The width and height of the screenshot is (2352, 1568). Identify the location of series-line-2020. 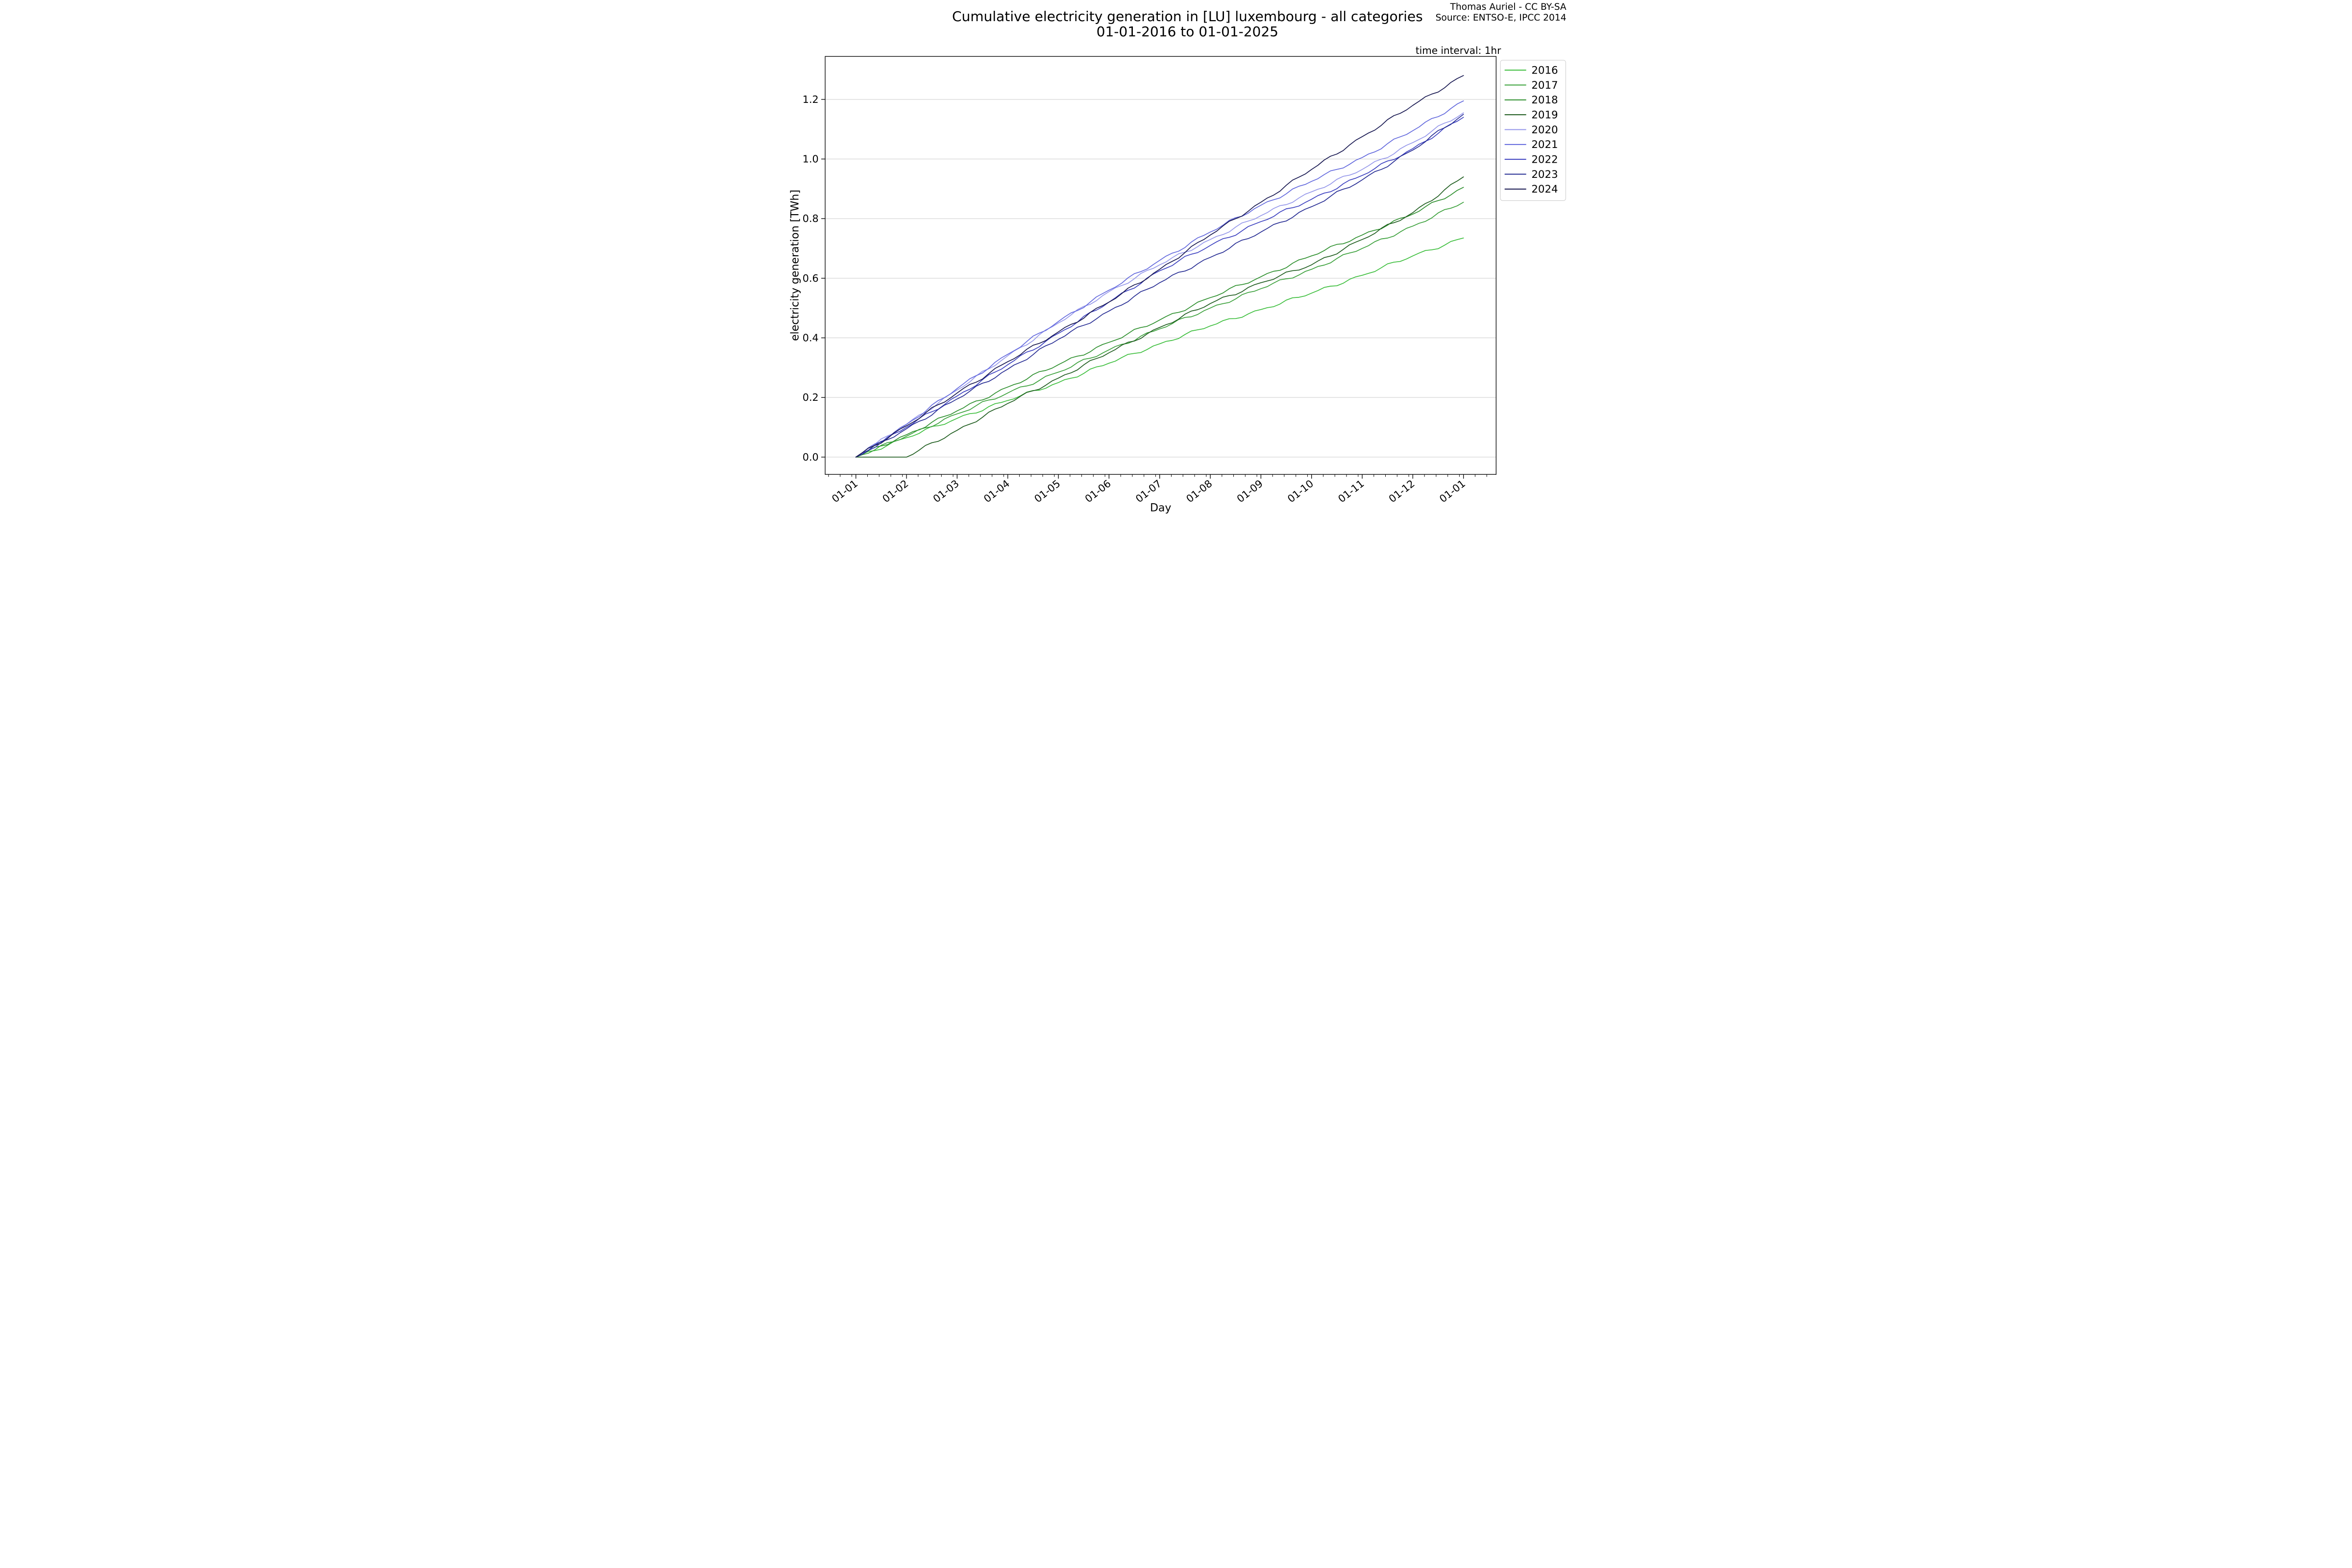
(1159, 285).